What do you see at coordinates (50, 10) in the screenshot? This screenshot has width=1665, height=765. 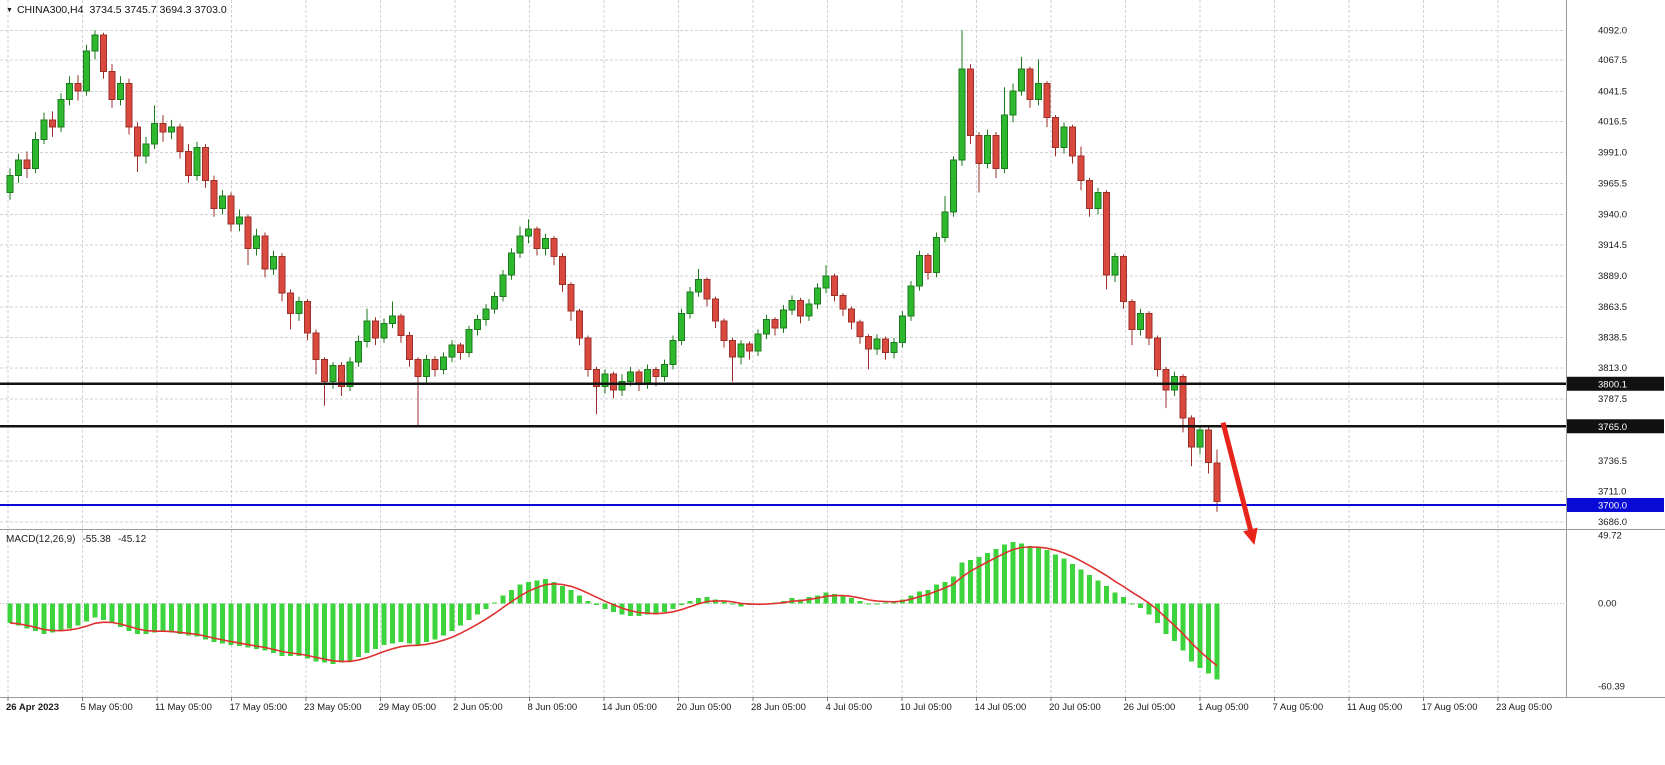 I see `symbol-name: CHINA300,H4` at bounding box center [50, 10].